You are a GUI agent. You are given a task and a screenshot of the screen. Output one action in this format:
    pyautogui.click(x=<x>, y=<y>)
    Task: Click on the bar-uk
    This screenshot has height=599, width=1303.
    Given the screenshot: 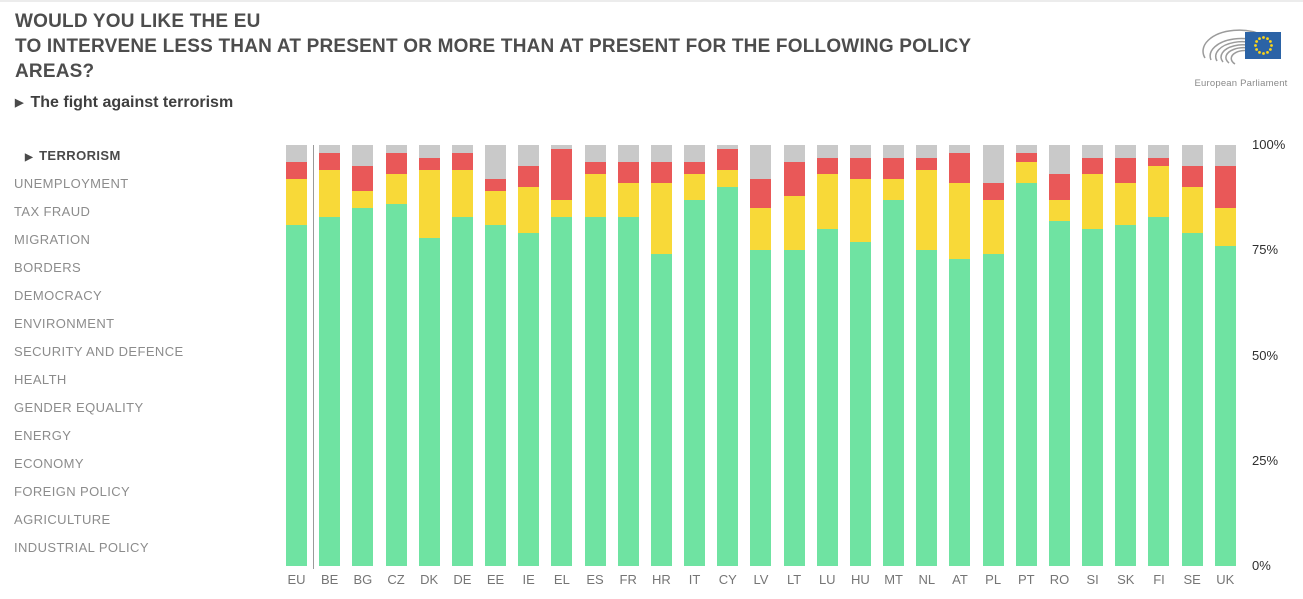 What is the action you would take?
    pyautogui.click(x=1225, y=355)
    